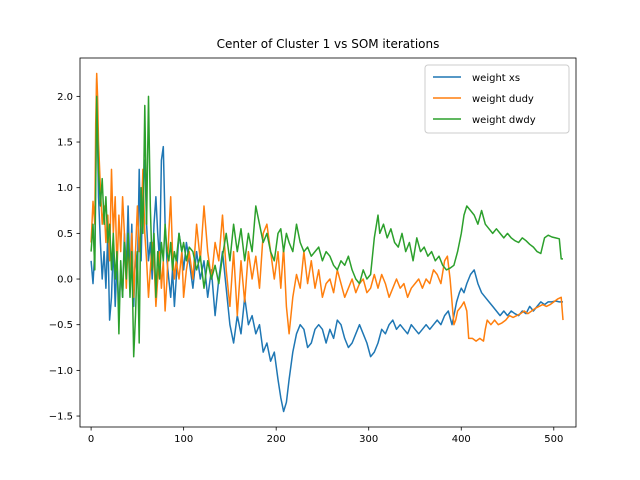  Describe the element at coordinates (368, 439) in the screenshot. I see `x-tick-label: 300` at that location.